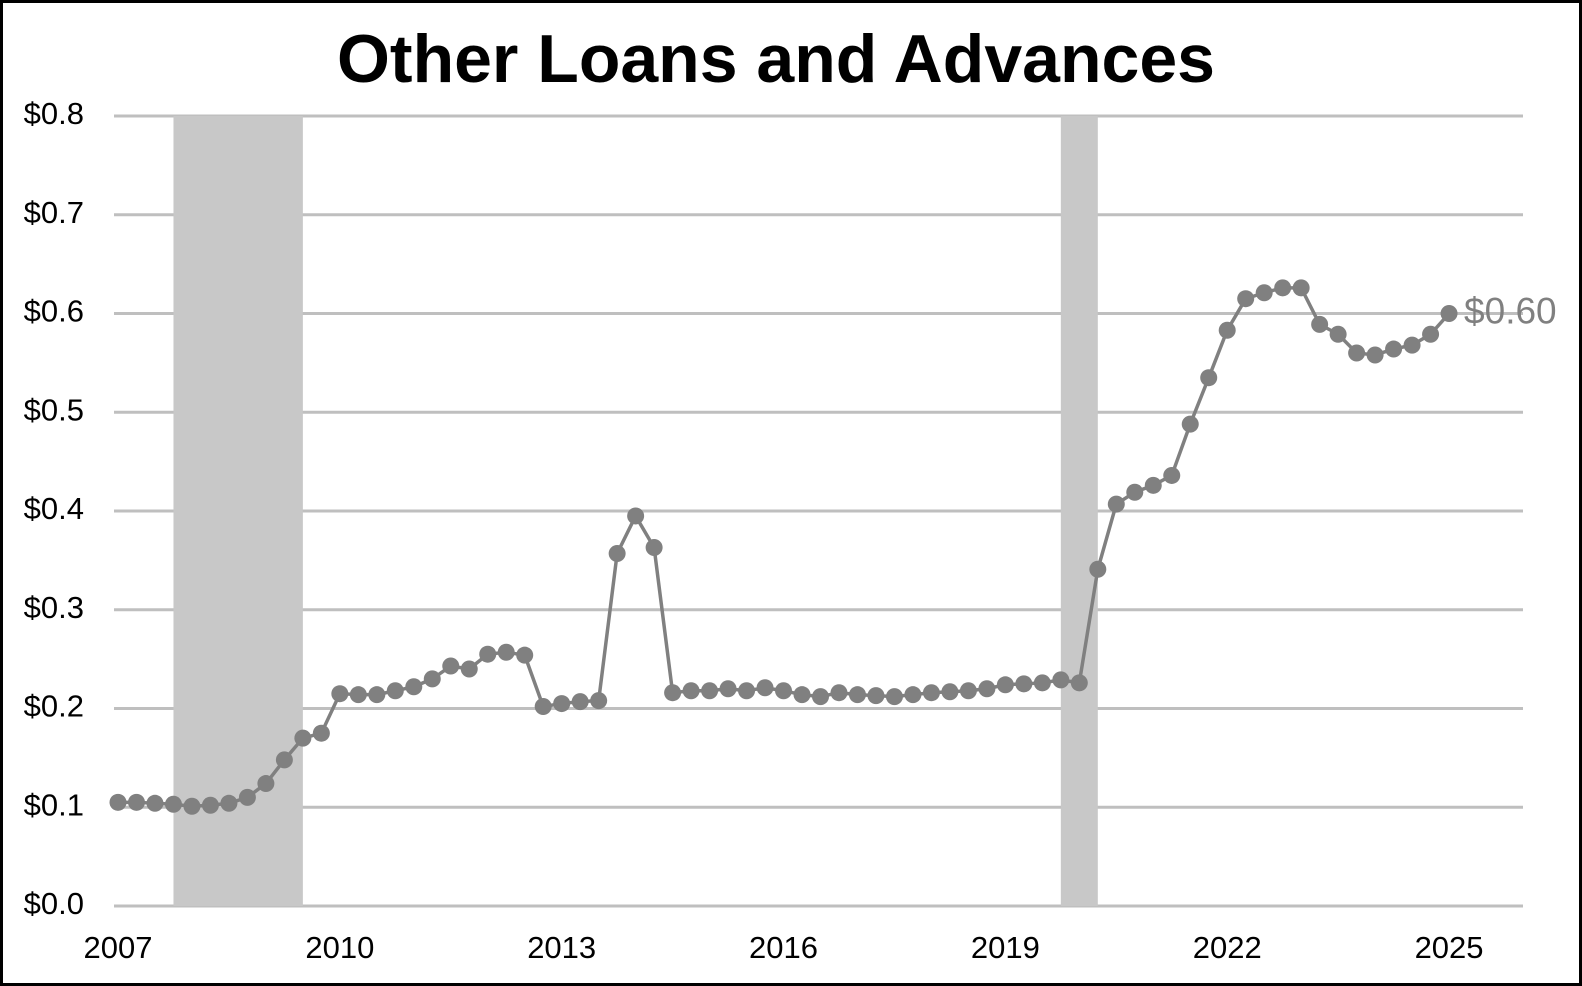 This screenshot has width=1582, height=986. I want to click on x-tick-label: 2016, so click(783, 947).